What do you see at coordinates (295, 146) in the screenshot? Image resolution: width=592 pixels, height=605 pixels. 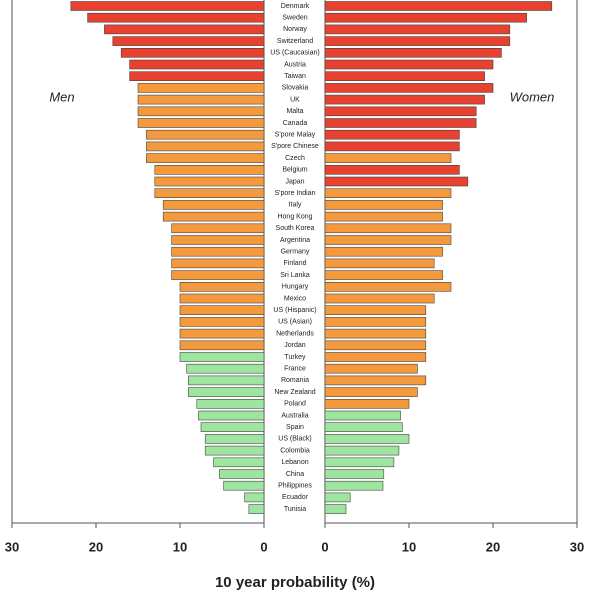 I see `category-label: S'pore Chinese` at bounding box center [295, 146].